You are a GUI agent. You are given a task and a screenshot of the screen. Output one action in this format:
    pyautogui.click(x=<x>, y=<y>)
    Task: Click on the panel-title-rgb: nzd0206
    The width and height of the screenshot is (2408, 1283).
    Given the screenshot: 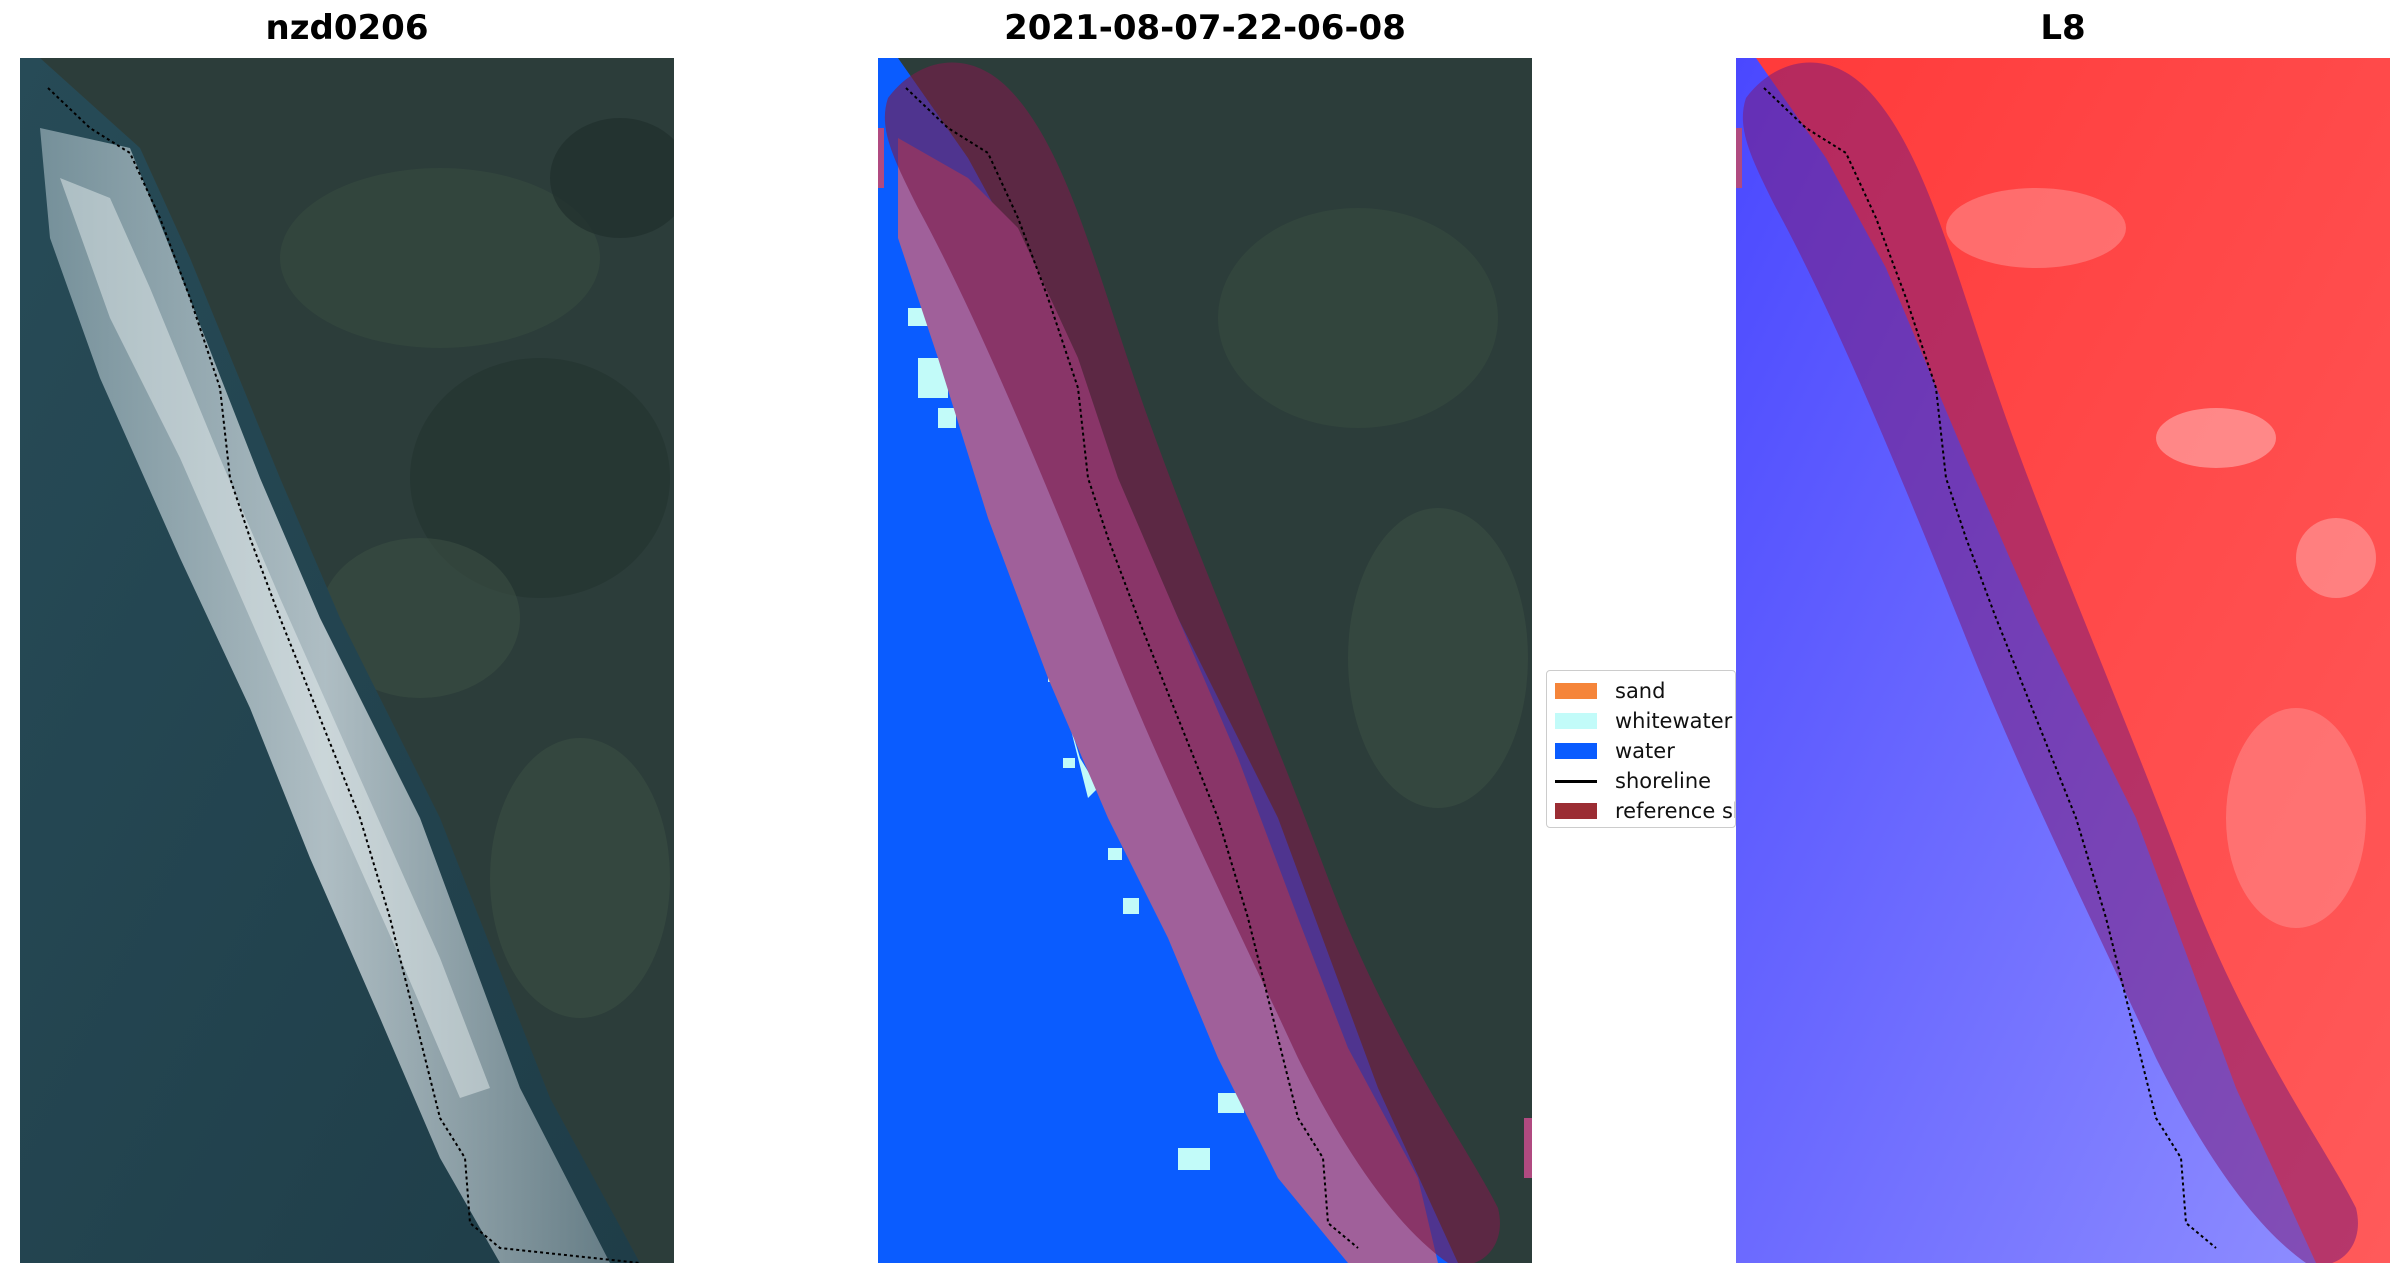 What is the action you would take?
    pyautogui.click(x=347, y=28)
    